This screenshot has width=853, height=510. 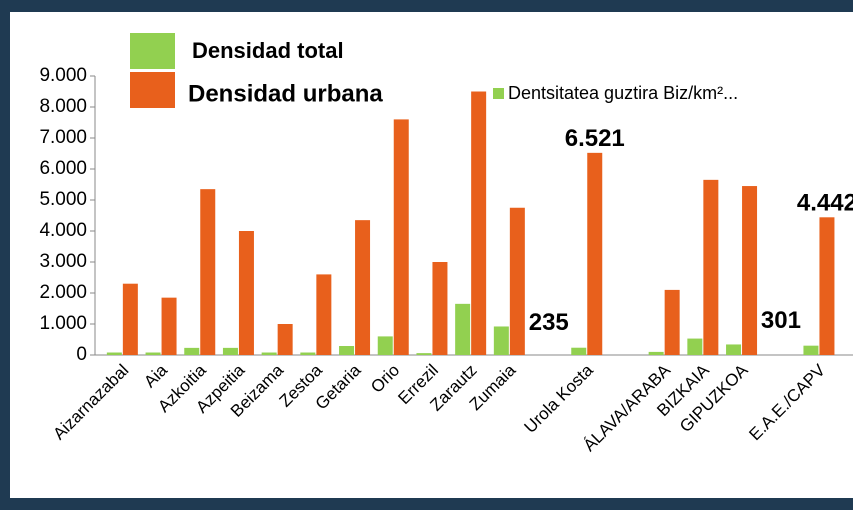 I want to click on y-tick-label: 5.000, so click(x=63, y=199).